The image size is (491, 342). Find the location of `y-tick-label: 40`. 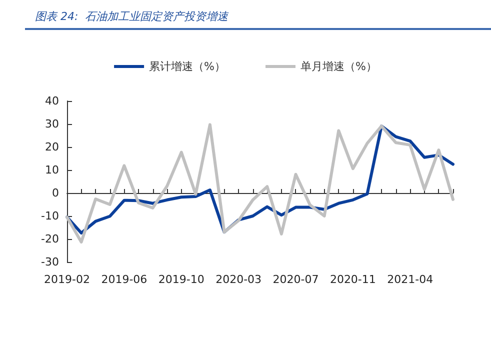

y-tick-label: 40 is located at coordinates (52, 101).